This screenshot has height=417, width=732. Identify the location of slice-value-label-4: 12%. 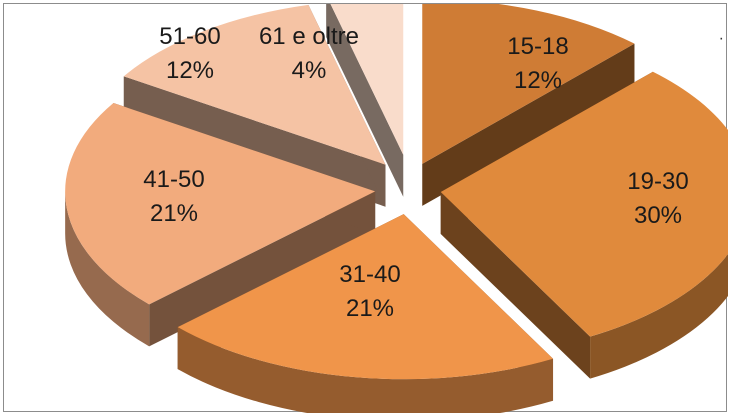
(190, 70).